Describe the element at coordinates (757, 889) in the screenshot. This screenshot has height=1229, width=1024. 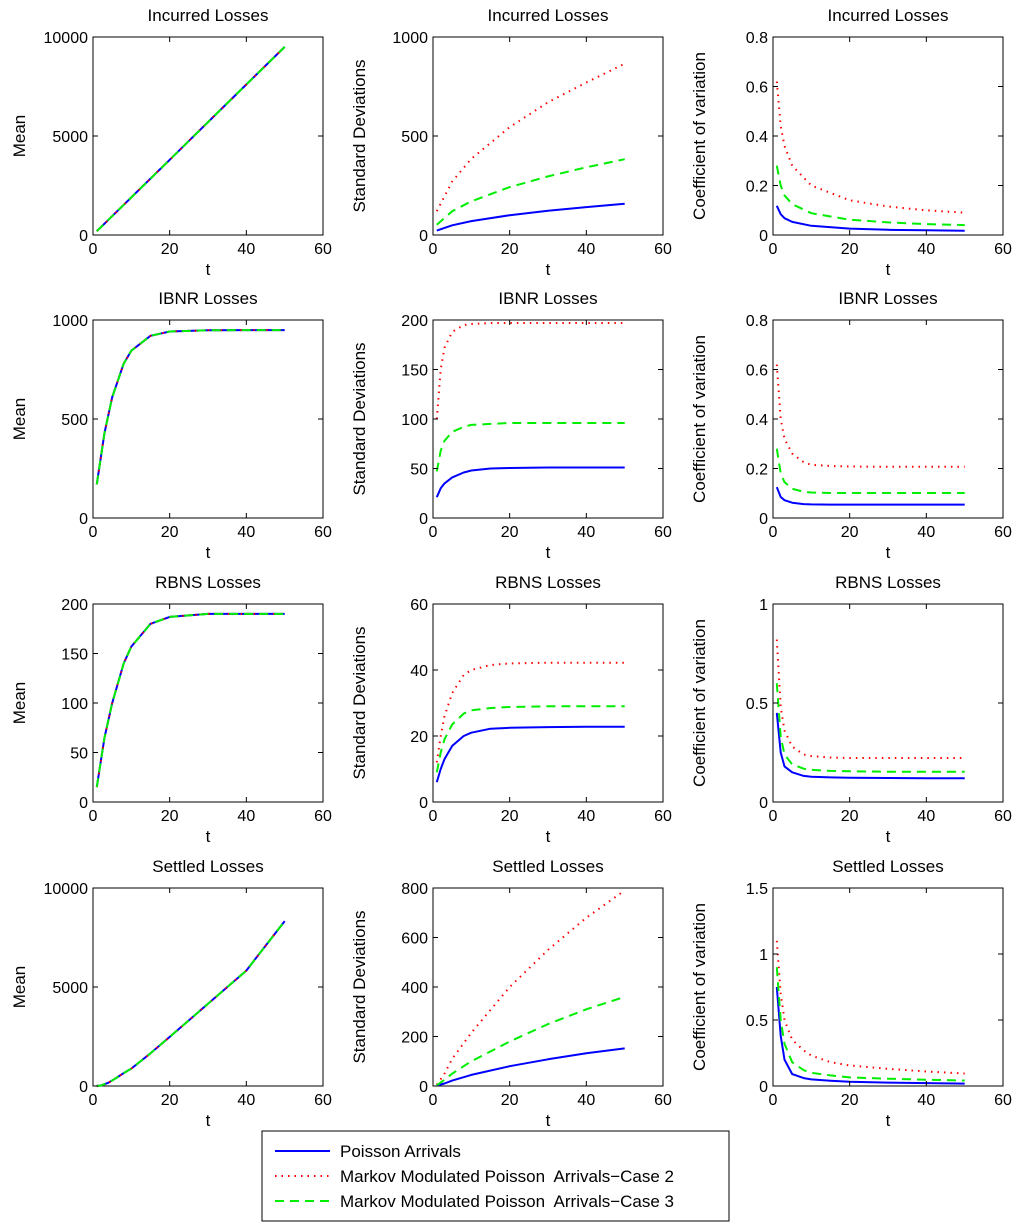
I see `y-tick-label: 1.5` at that location.